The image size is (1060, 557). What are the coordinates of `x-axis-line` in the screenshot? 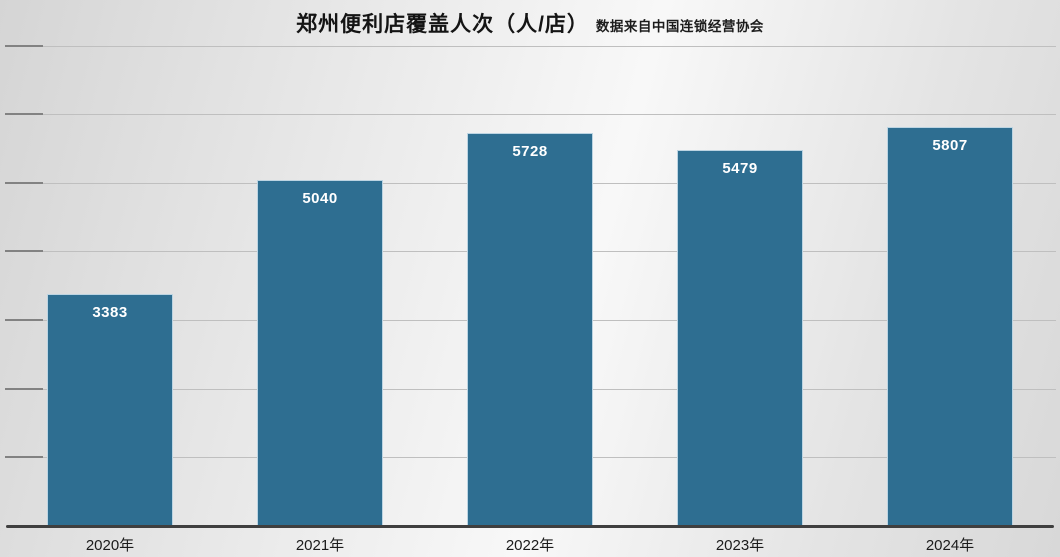 It's located at (530, 526).